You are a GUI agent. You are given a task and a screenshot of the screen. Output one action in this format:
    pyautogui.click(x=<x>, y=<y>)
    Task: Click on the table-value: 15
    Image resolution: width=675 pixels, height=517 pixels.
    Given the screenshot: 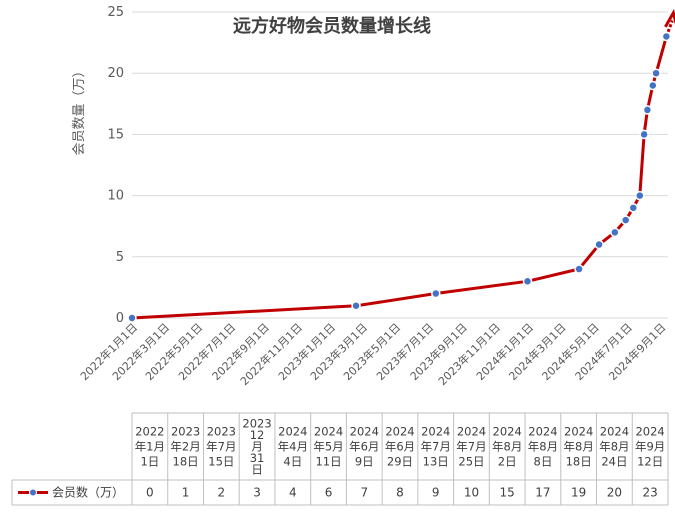 What is the action you would take?
    pyautogui.click(x=507, y=493)
    